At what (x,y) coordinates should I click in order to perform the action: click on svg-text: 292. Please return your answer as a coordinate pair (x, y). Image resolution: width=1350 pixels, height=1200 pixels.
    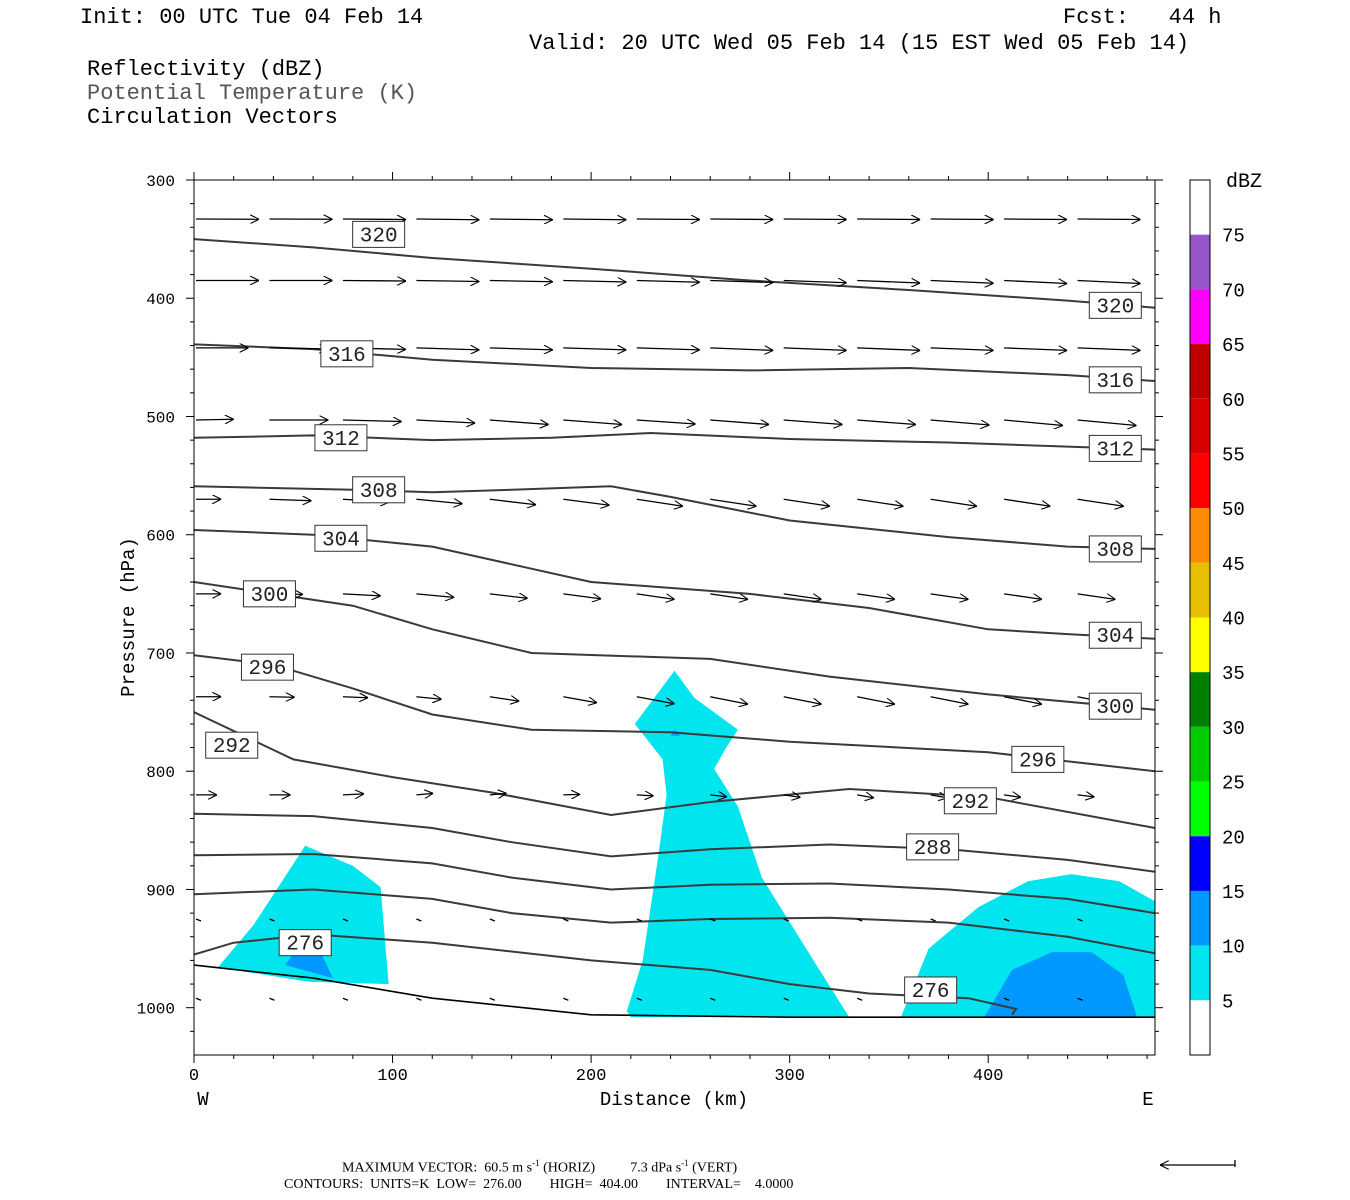
    Looking at the image, I should click on (970, 803).